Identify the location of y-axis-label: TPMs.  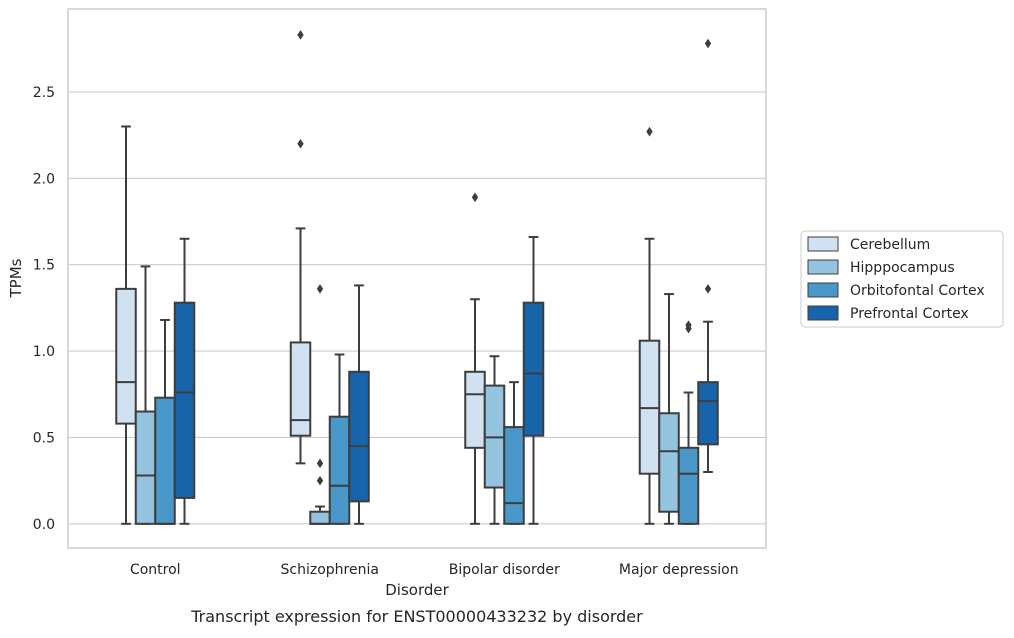
(16, 278).